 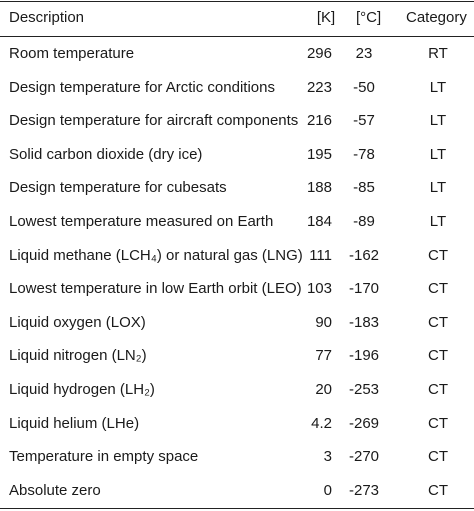 What do you see at coordinates (364, 423) in the screenshot?
I see `cell-celsius: -269` at bounding box center [364, 423].